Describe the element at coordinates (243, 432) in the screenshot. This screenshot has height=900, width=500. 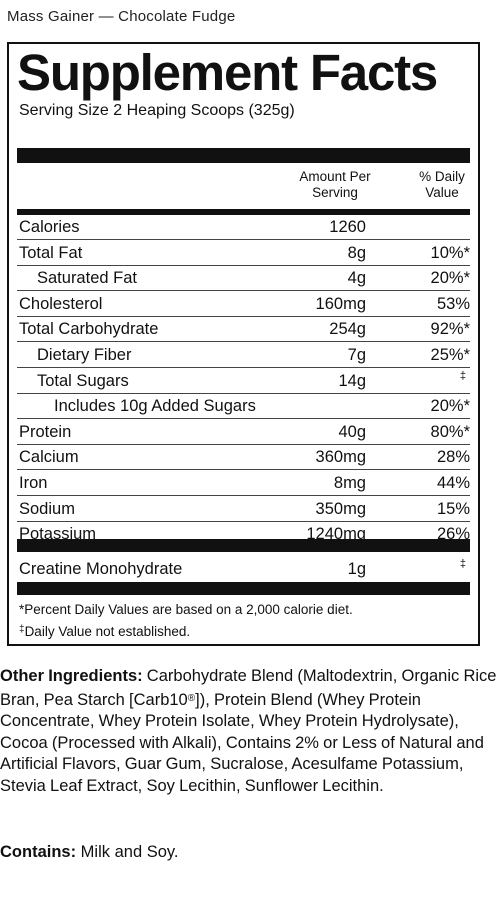
I see `nutrient-row: Protein 40g 80%*` at that location.